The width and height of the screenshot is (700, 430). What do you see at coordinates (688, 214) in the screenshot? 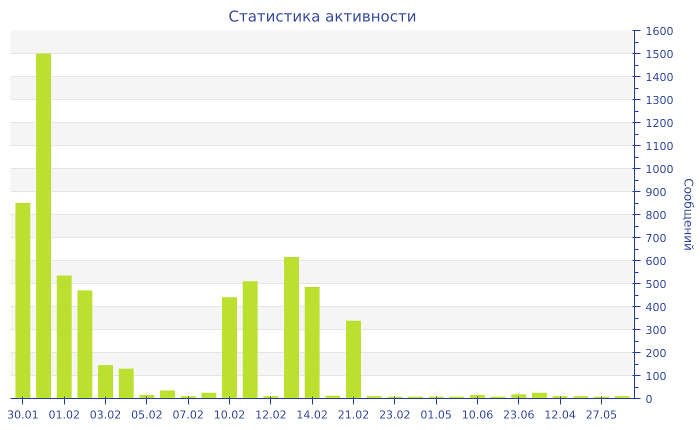
I see `y-axis-title: Сообщений` at bounding box center [688, 214].